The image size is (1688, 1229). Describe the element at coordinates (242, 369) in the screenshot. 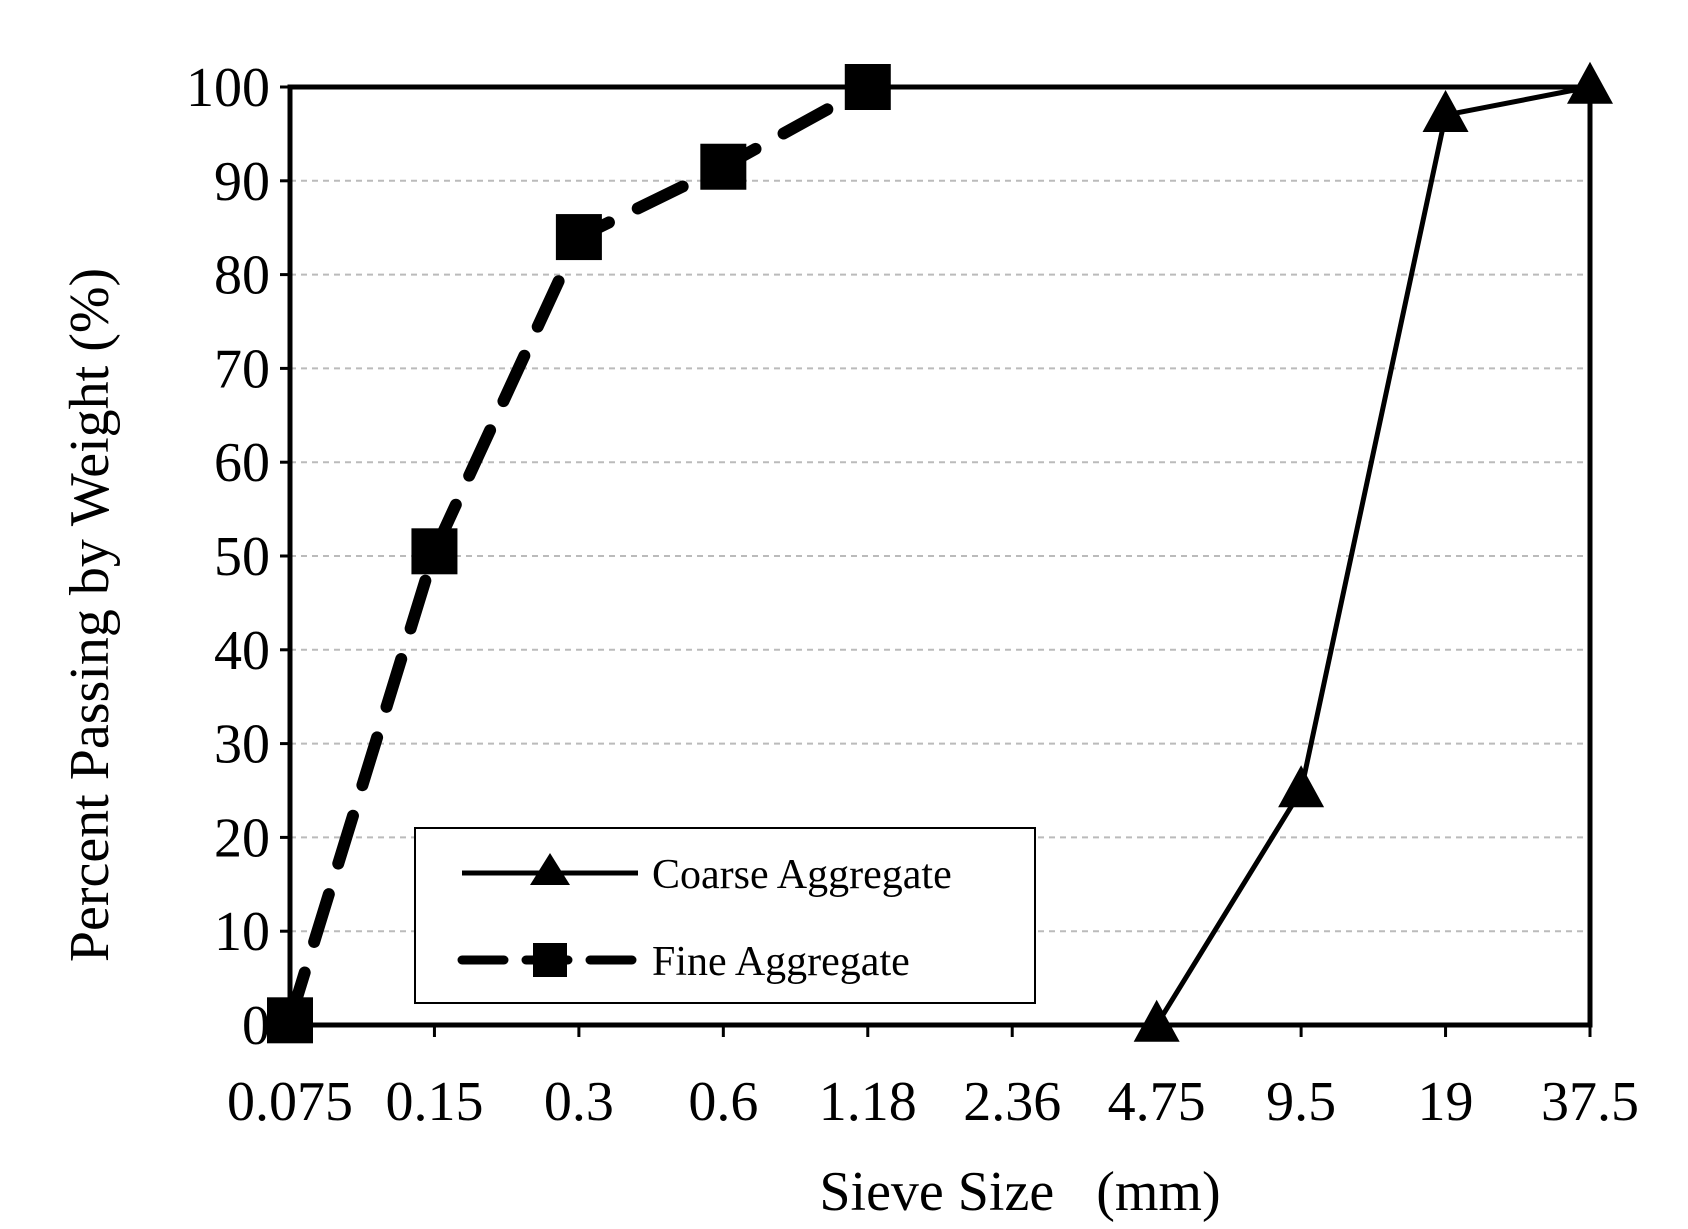

I see `y-tick-label: 70` at that location.